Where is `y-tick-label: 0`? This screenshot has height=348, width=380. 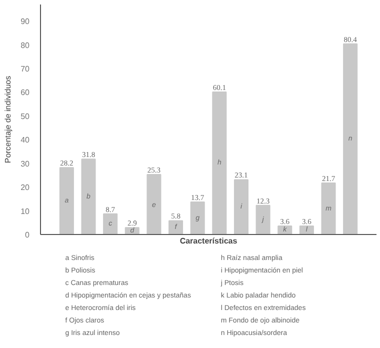 y-tick-label: 0 is located at coordinates (27, 235).